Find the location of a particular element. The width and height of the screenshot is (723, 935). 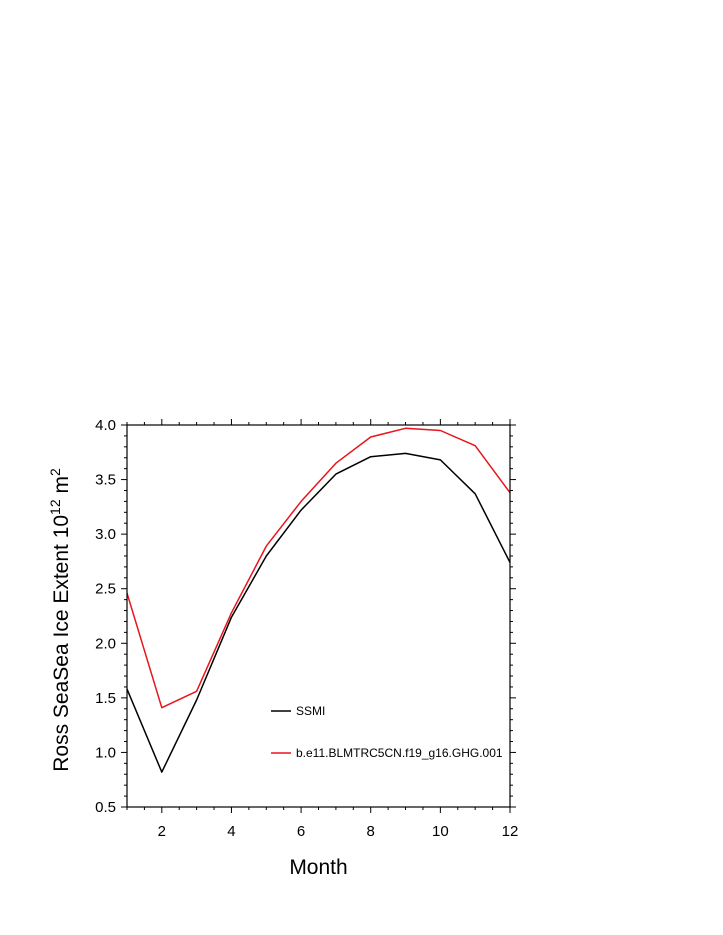

x-tick-label: 12 is located at coordinates (510, 831).